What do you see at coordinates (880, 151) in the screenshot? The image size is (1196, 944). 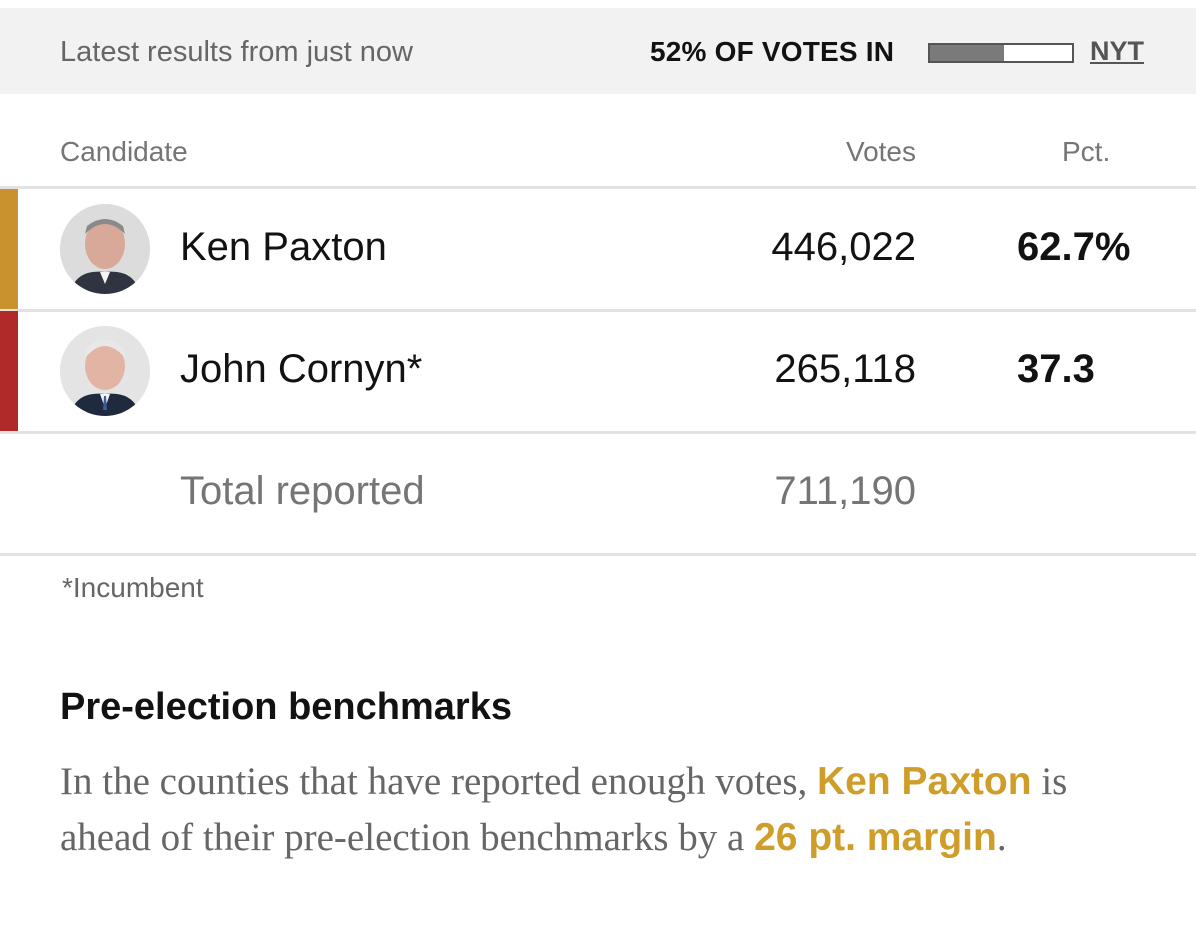 I see `column-header-votes: Votes` at bounding box center [880, 151].